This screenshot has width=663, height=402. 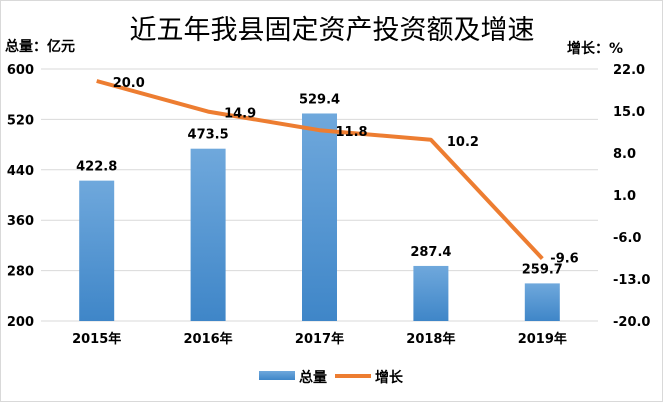 I want to click on bar-data-label: 287.4, so click(x=430, y=252).